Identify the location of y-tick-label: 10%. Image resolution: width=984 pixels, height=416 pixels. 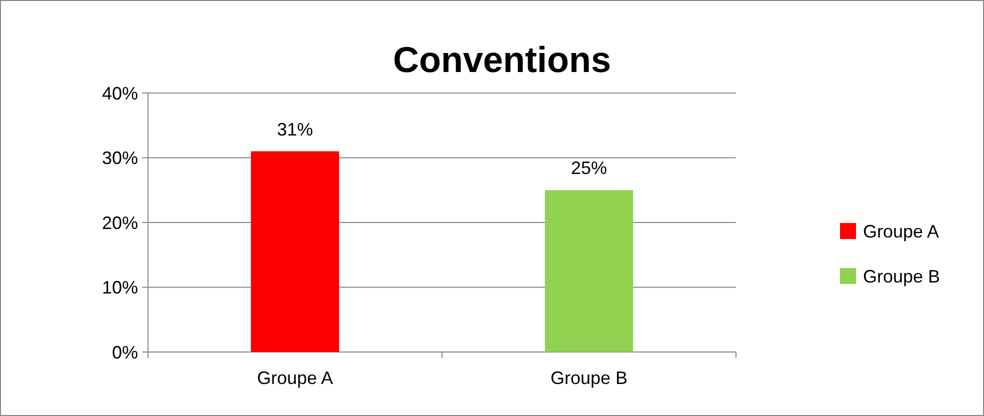
(120, 288).